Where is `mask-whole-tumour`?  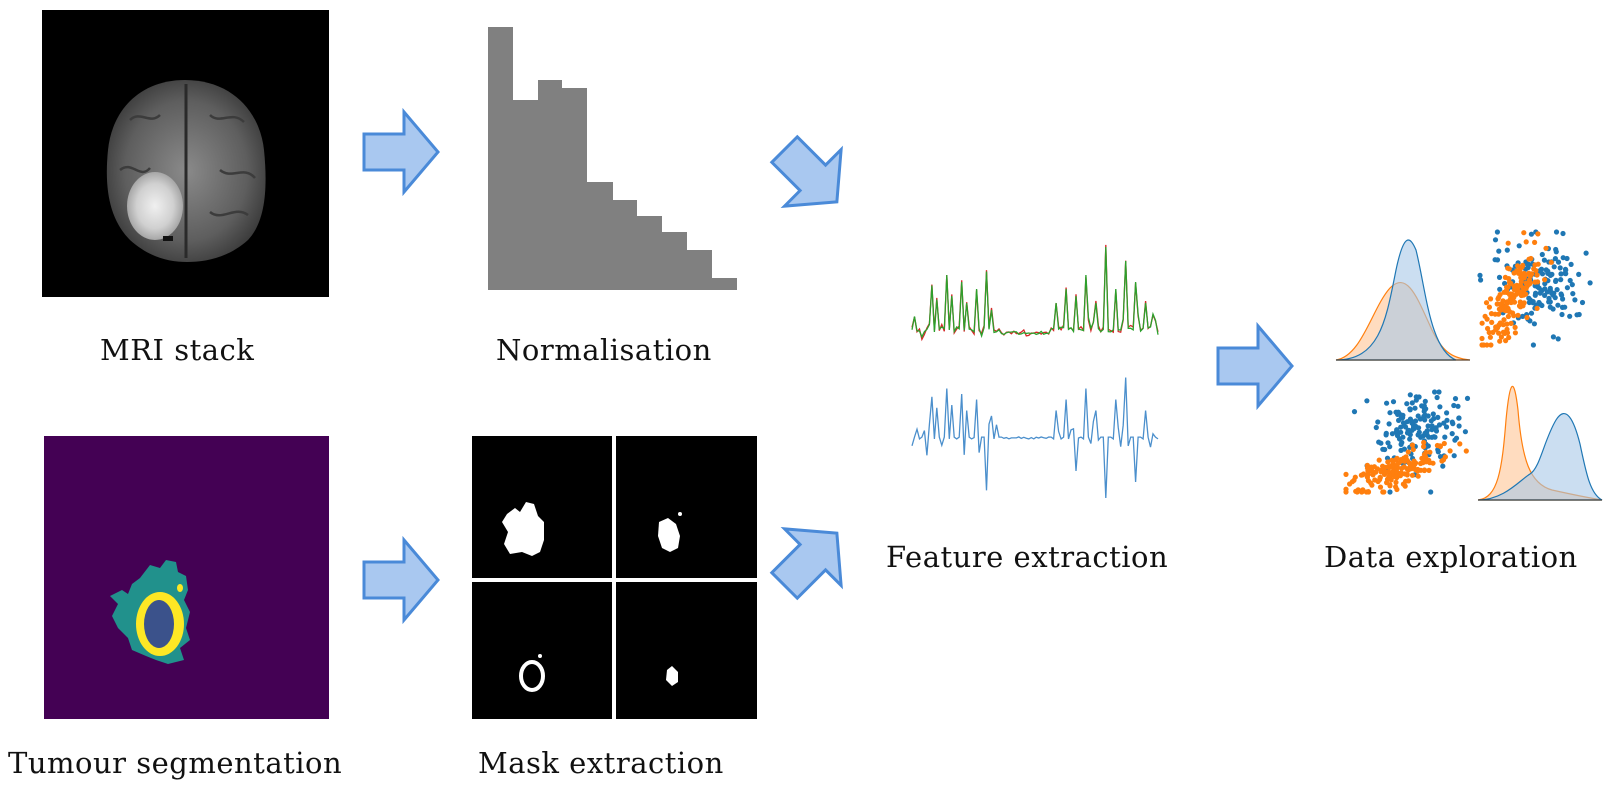
mask-whole-tumour is located at coordinates (523, 529).